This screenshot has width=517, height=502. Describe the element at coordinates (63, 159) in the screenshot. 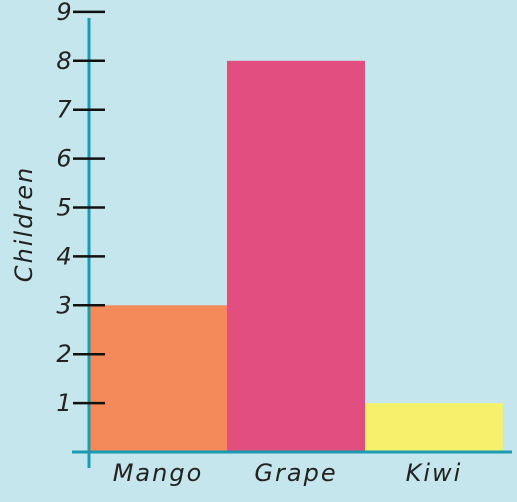

I see `y-tick-label-6: 6` at that location.